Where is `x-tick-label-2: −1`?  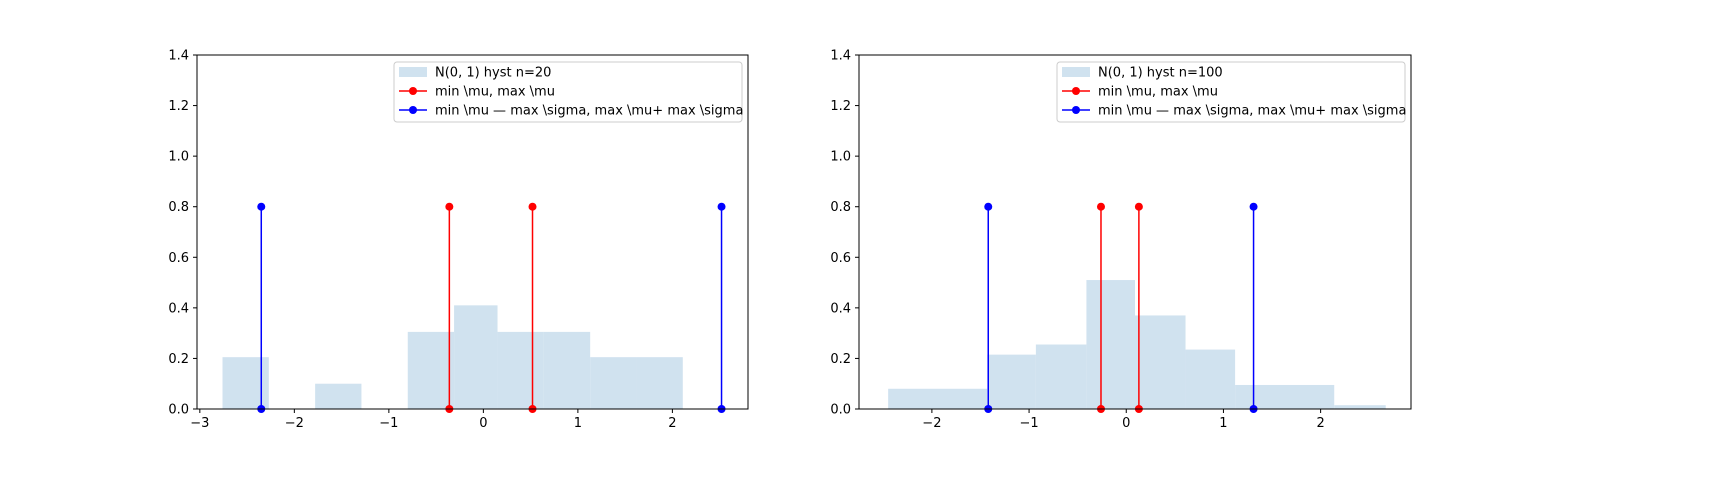 x-tick-label-2: −1 is located at coordinates (388, 423).